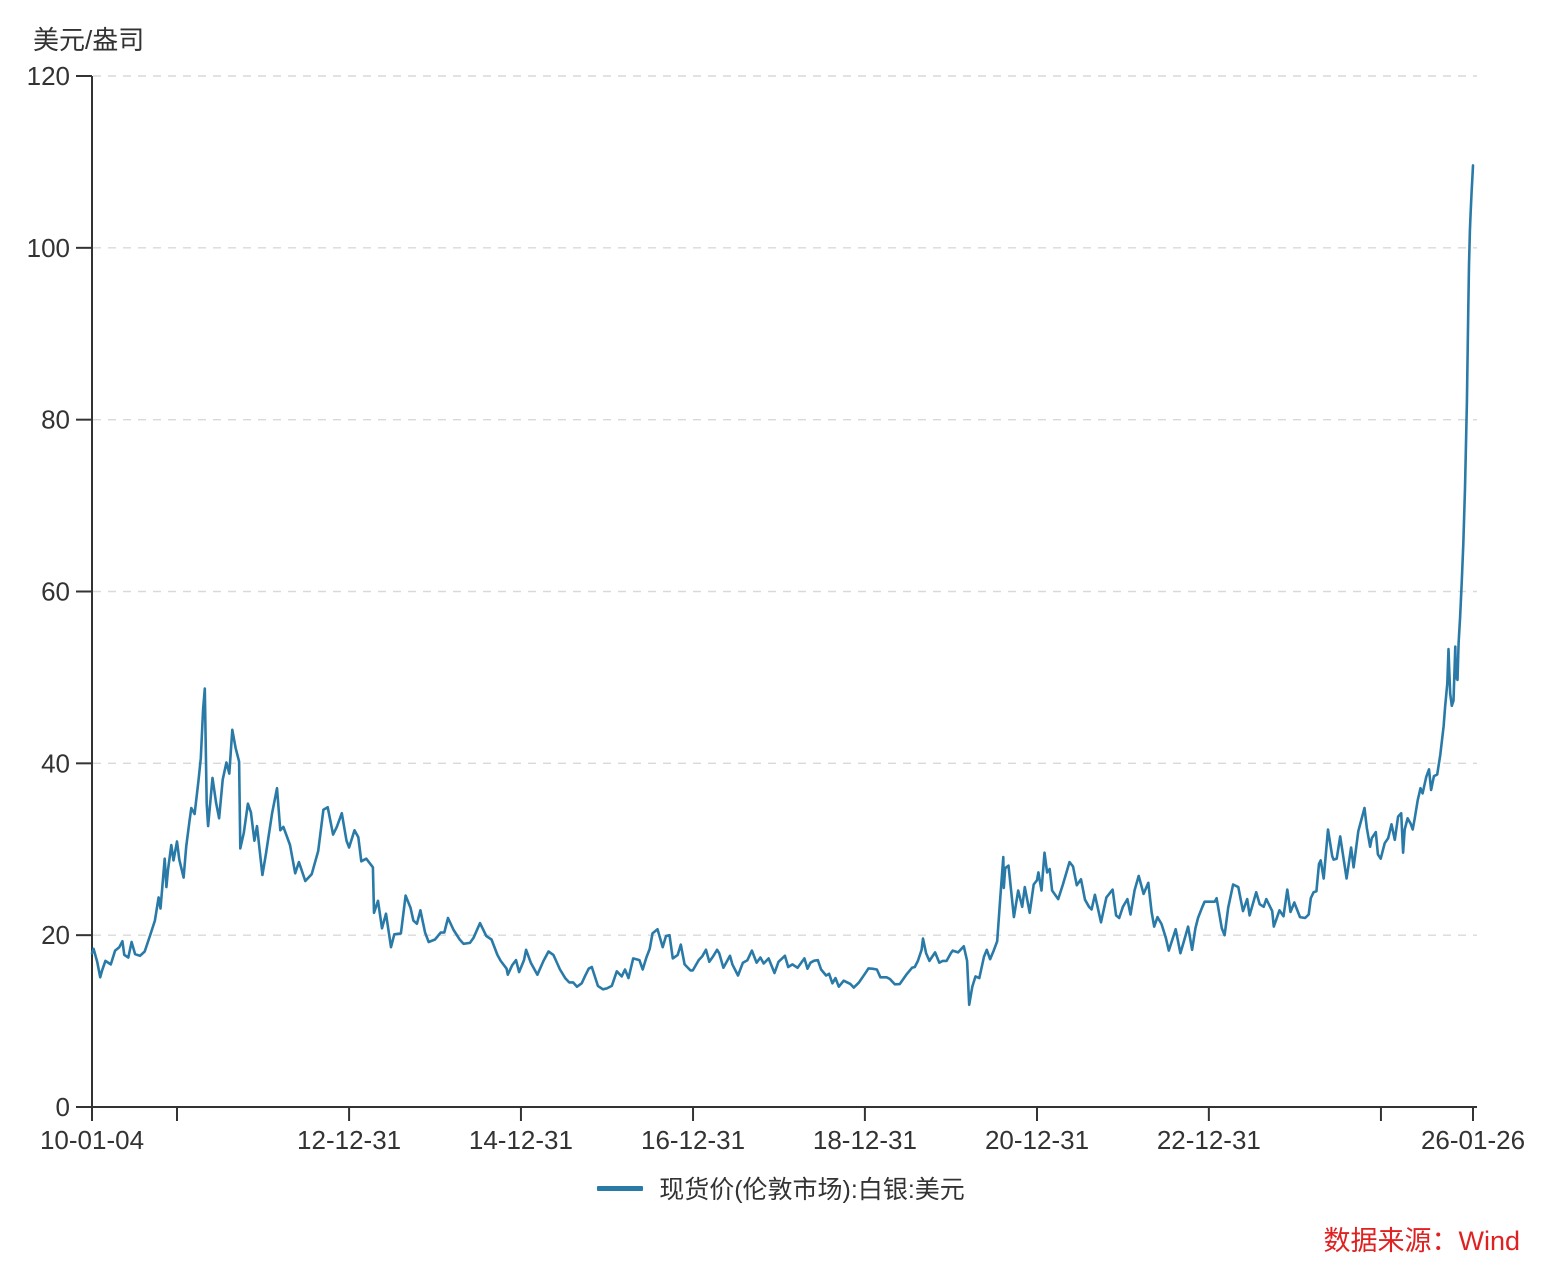 This screenshot has height=1270, width=1562. What do you see at coordinates (693, 1140) in the screenshot?
I see `x-tick-label: 16-12-31` at bounding box center [693, 1140].